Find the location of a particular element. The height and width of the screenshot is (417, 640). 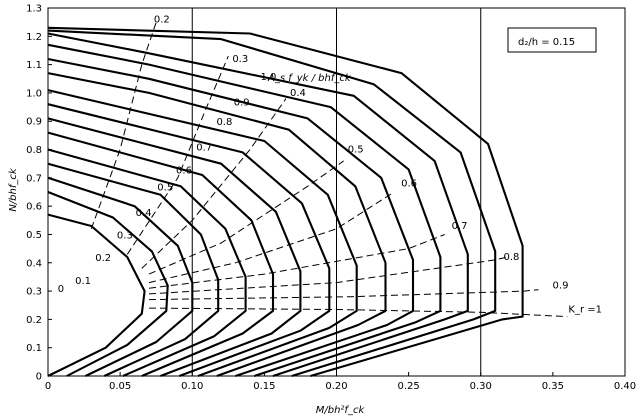

y-tick-label: 1.3 is located at coordinates (34, 9).